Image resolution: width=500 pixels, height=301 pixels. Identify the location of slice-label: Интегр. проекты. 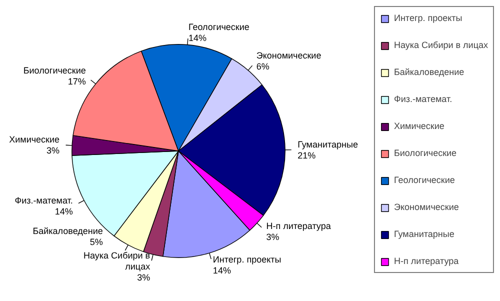
(247, 259).